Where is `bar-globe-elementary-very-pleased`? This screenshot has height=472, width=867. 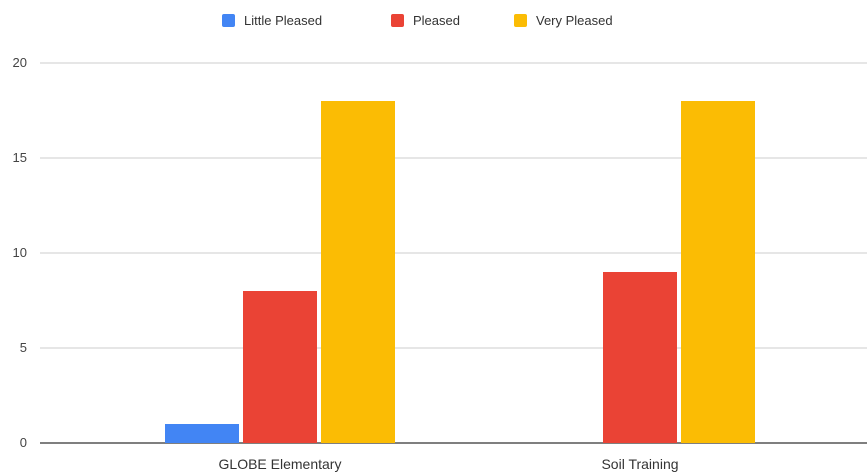 bar-globe-elementary-very-pleased is located at coordinates (358, 272).